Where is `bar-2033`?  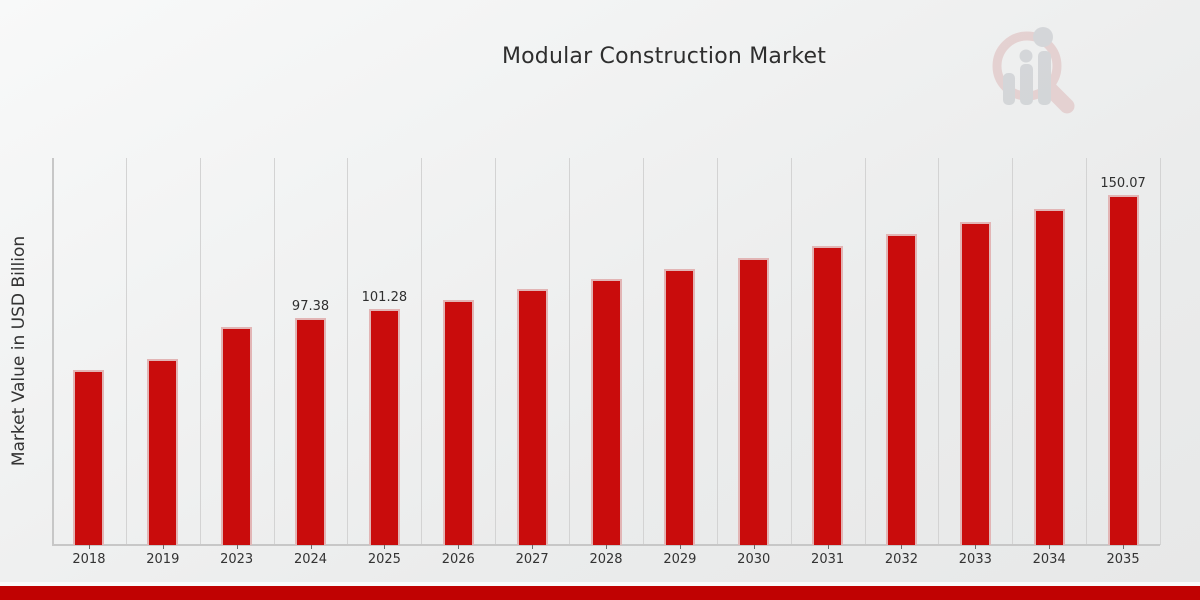 bar-2033 is located at coordinates (975, 383).